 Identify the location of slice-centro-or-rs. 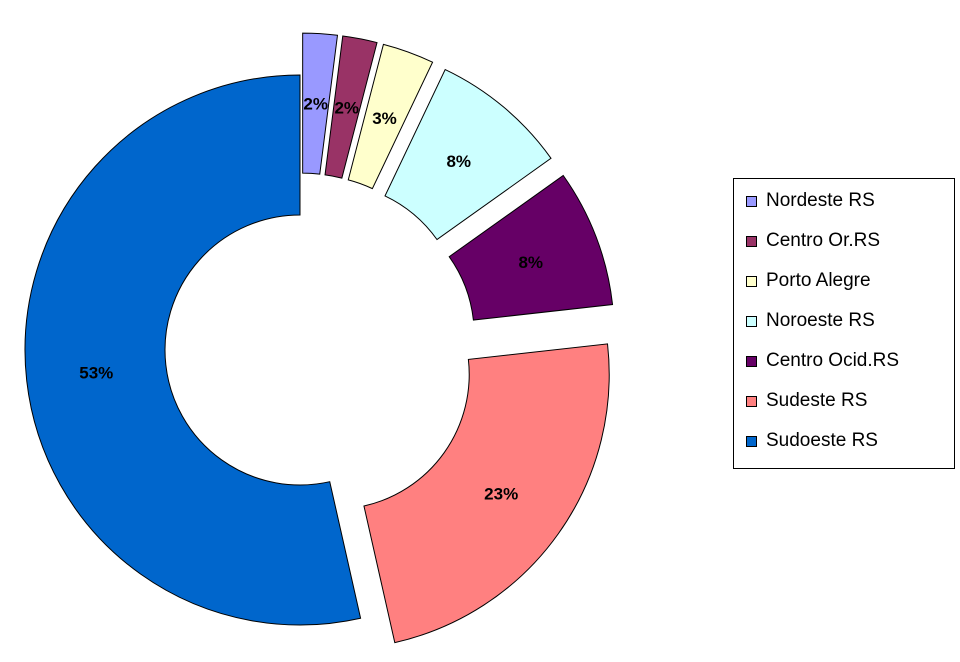
(351, 107).